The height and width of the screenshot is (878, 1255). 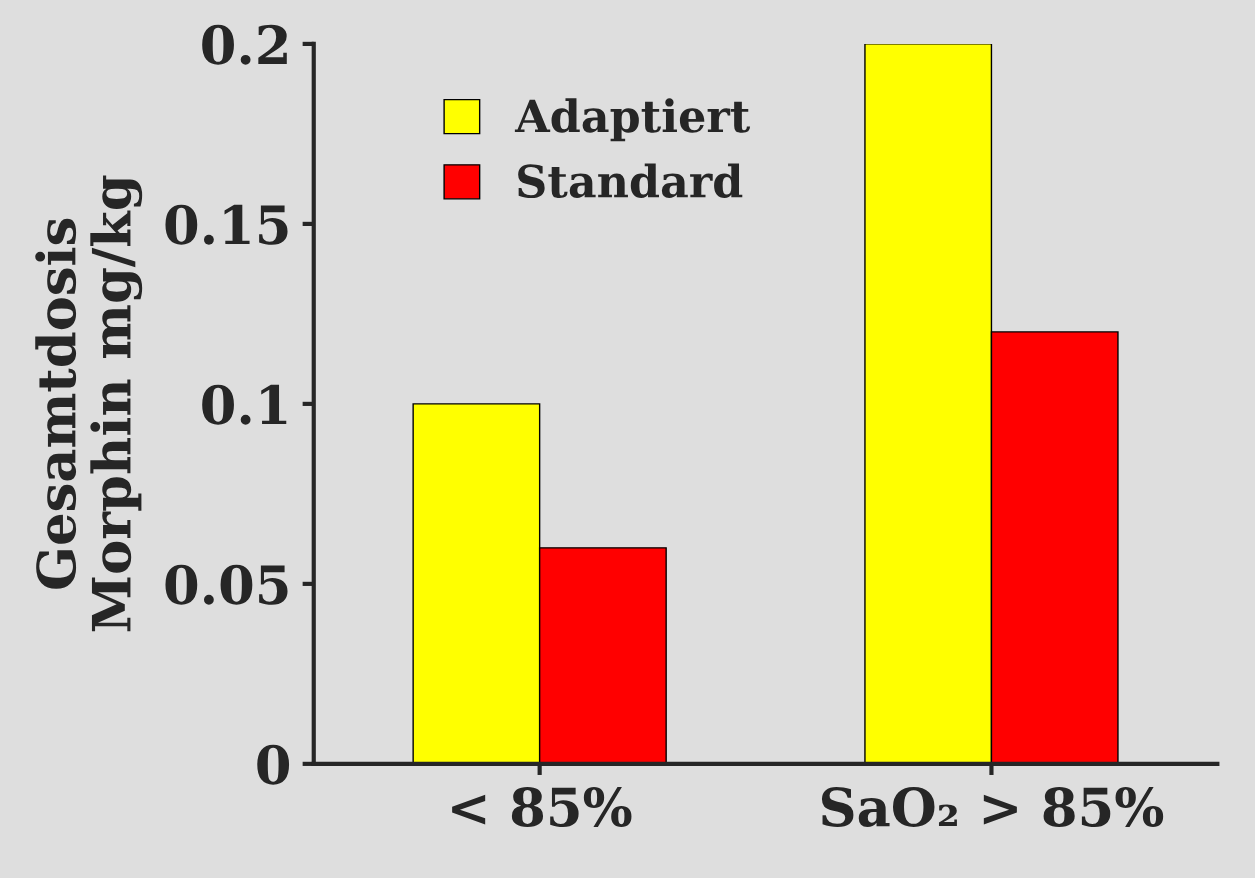 What do you see at coordinates (244, 404) in the screenshot?
I see `y-tick-label: 0.1` at bounding box center [244, 404].